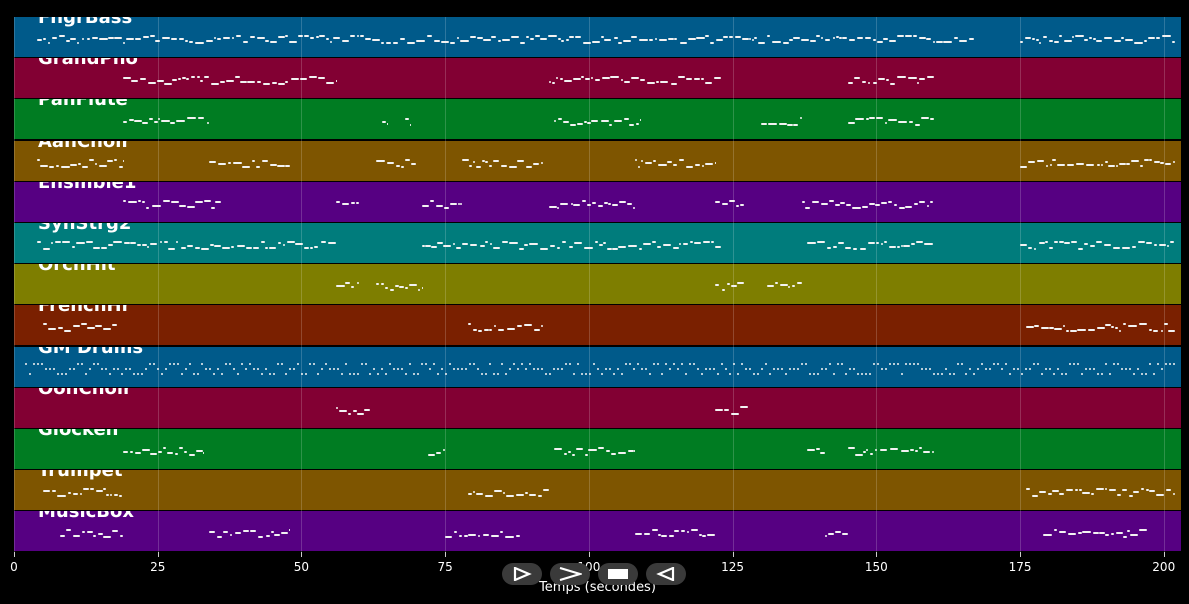  I want to click on track-frenchhr: FrenchHr, so click(597, 325).